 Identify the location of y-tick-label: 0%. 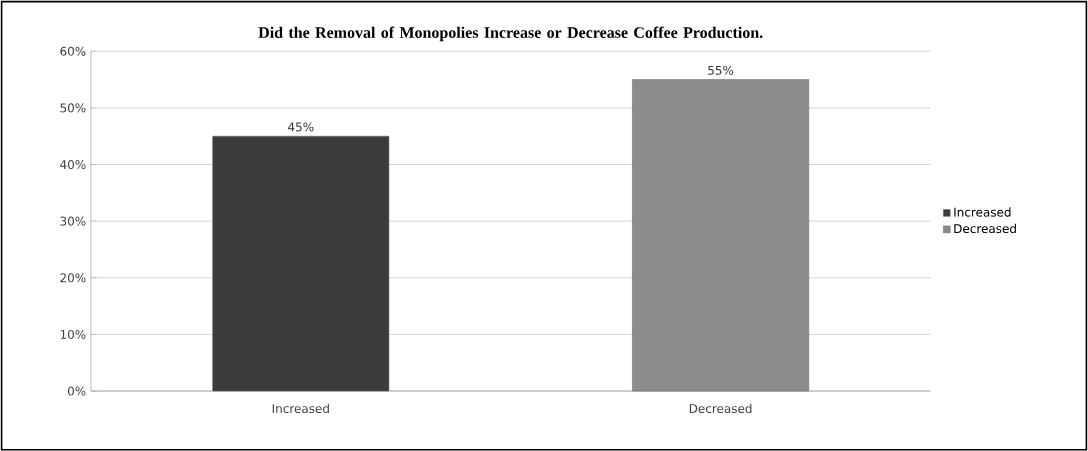
(76, 391).